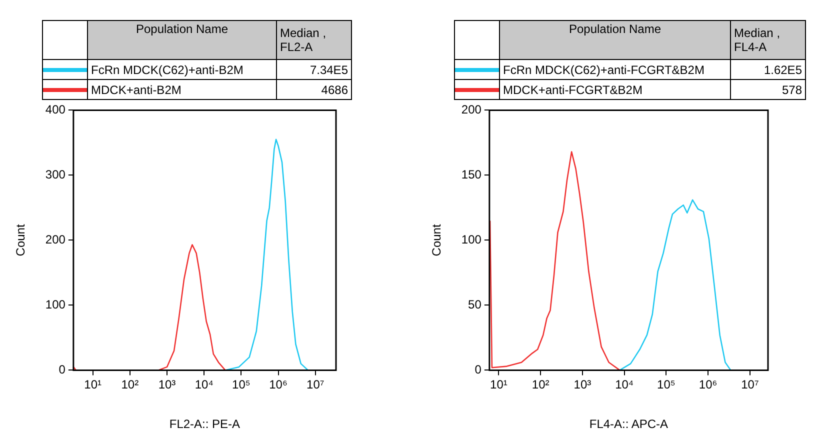 This screenshot has width=828, height=446. What do you see at coordinates (182, 70) in the screenshot?
I see `legend-label: FcRn MDCK(C62)+anti-B2M` at bounding box center [182, 70].